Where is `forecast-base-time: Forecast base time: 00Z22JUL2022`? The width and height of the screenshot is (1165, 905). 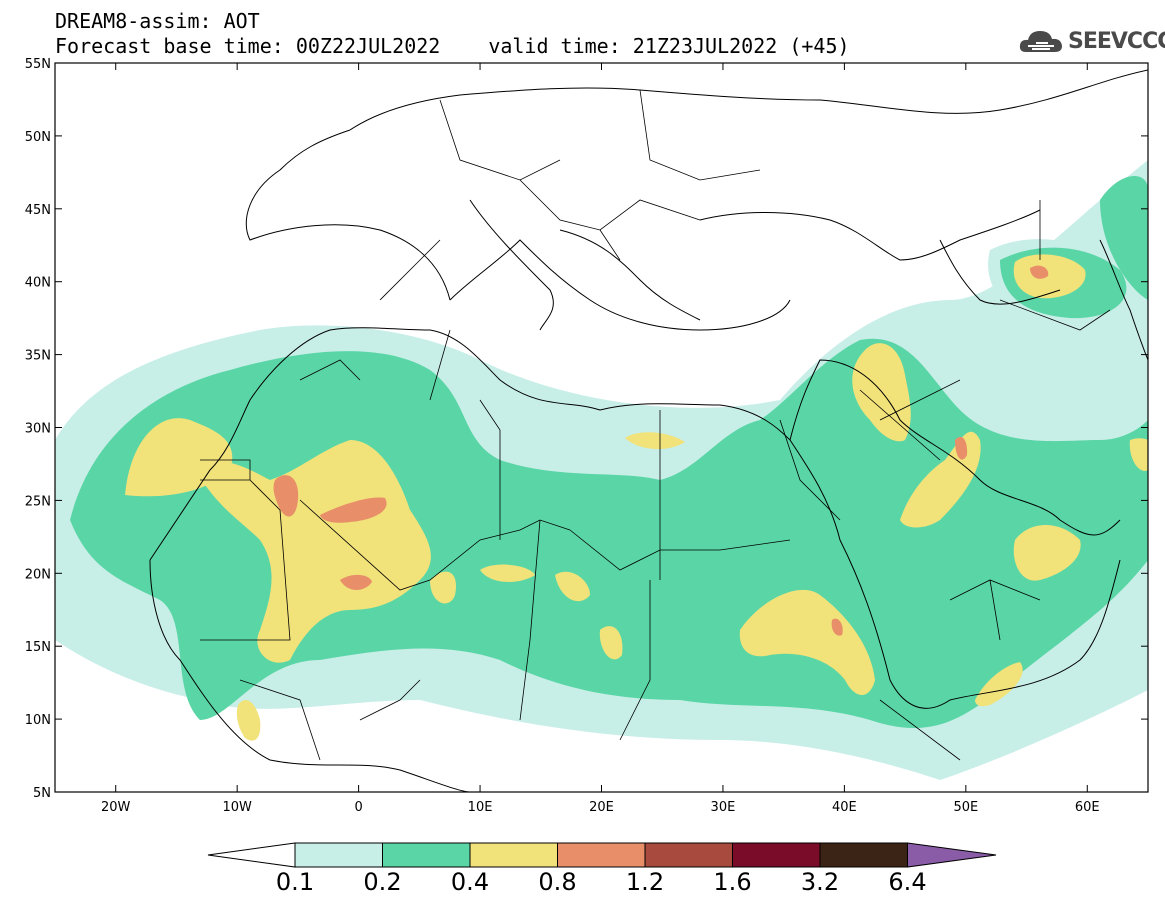 forecast-base-time: Forecast base time: 00Z22JUL2022 is located at coordinates (248, 46).